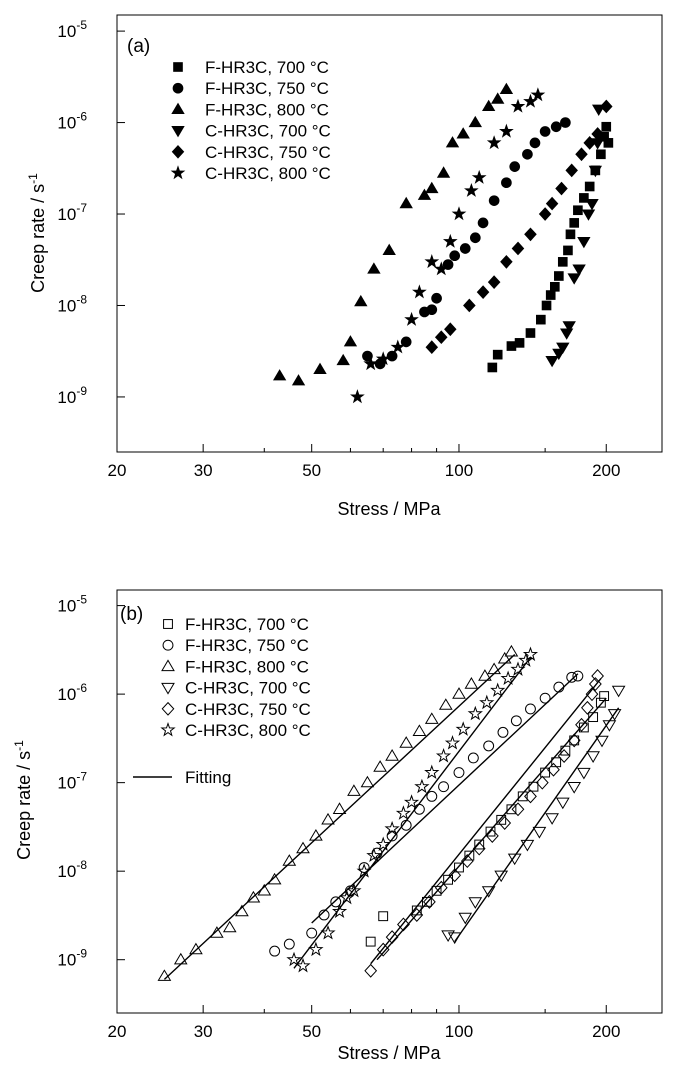 The height and width of the screenshot is (1074, 700). What do you see at coordinates (203, 1031) in the screenshot?
I see `x-tick-label: 30` at bounding box center [203, 1031].